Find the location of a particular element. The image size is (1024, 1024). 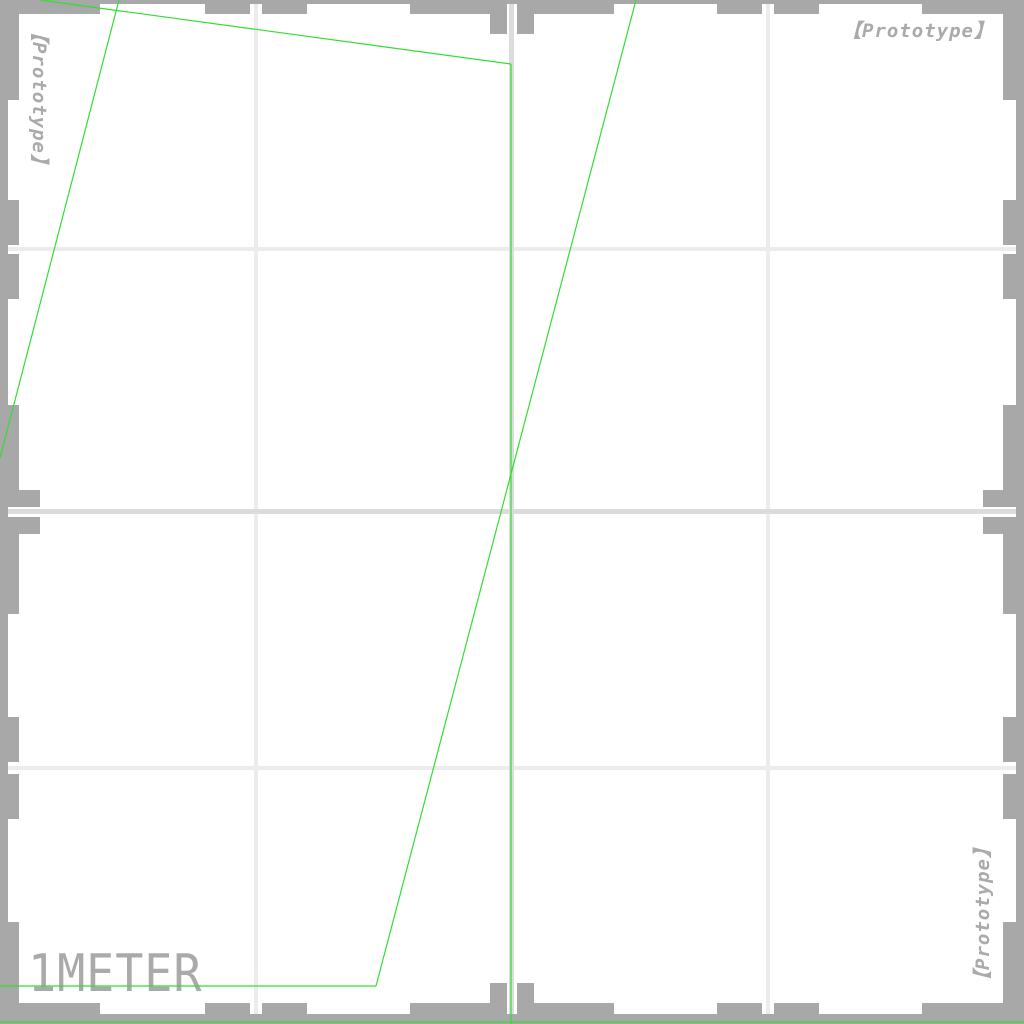

scale-label-1meter: 1METER is located at coordinates (115, 974).